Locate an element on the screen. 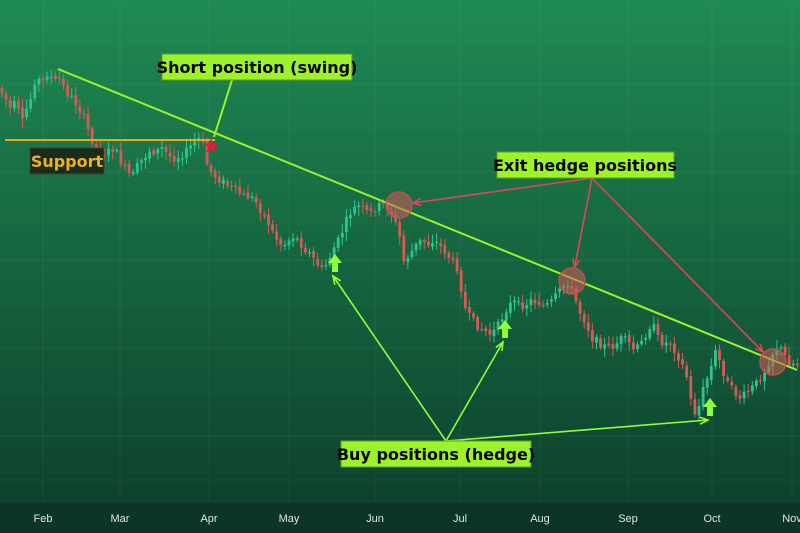 The height and width of the screenshot is (533, 800). exit-hedge-label-box is located at coordinates (585, 165).